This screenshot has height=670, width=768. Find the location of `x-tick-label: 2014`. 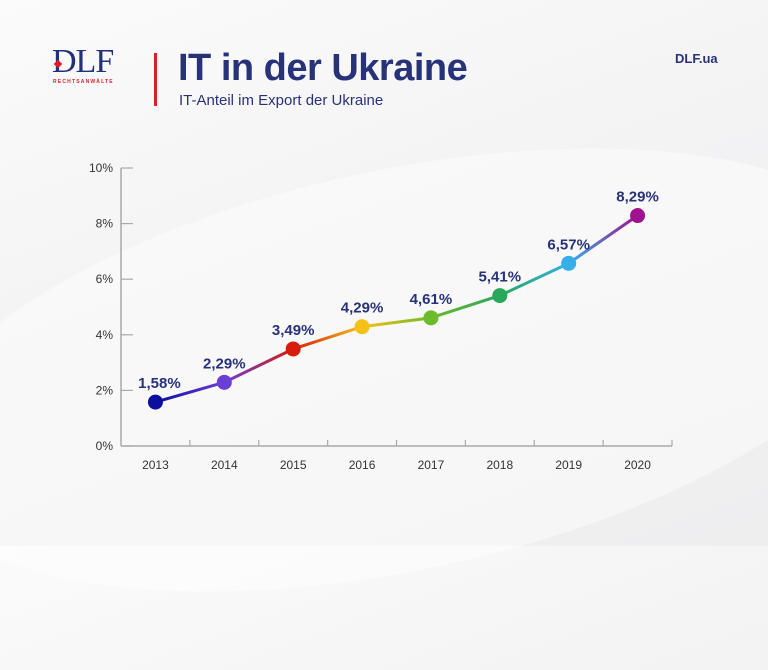

x-tick-label: 2014 is located at coordinates (224, 465).